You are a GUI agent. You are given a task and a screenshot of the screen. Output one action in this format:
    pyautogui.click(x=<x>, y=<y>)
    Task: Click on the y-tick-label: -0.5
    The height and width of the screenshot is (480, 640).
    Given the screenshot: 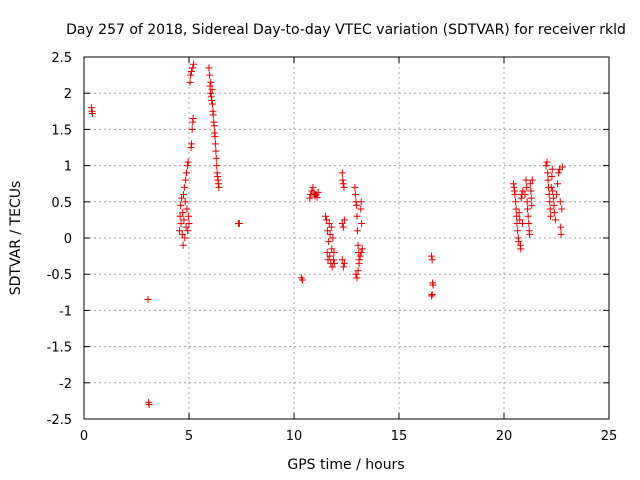 What is the action you would take?
    pyautogui.click(x=59, y=275)
    